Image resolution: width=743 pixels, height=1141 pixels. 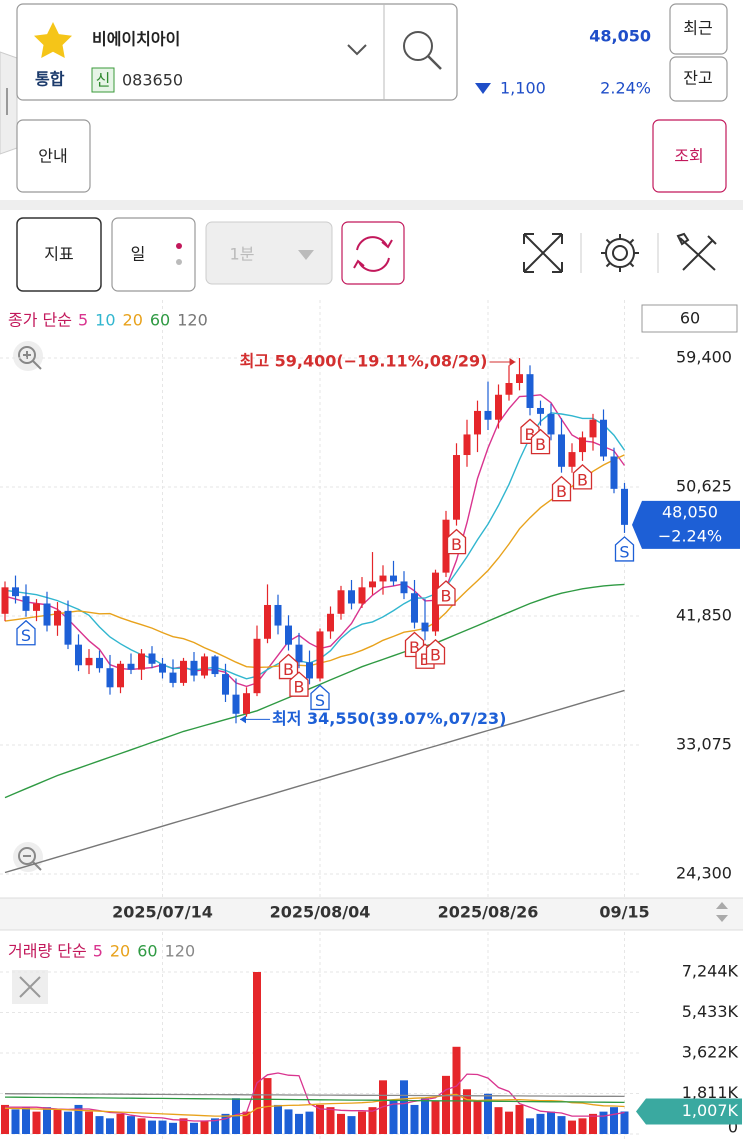 I want to click on info-label: 안내, so click(x=52, y=156).